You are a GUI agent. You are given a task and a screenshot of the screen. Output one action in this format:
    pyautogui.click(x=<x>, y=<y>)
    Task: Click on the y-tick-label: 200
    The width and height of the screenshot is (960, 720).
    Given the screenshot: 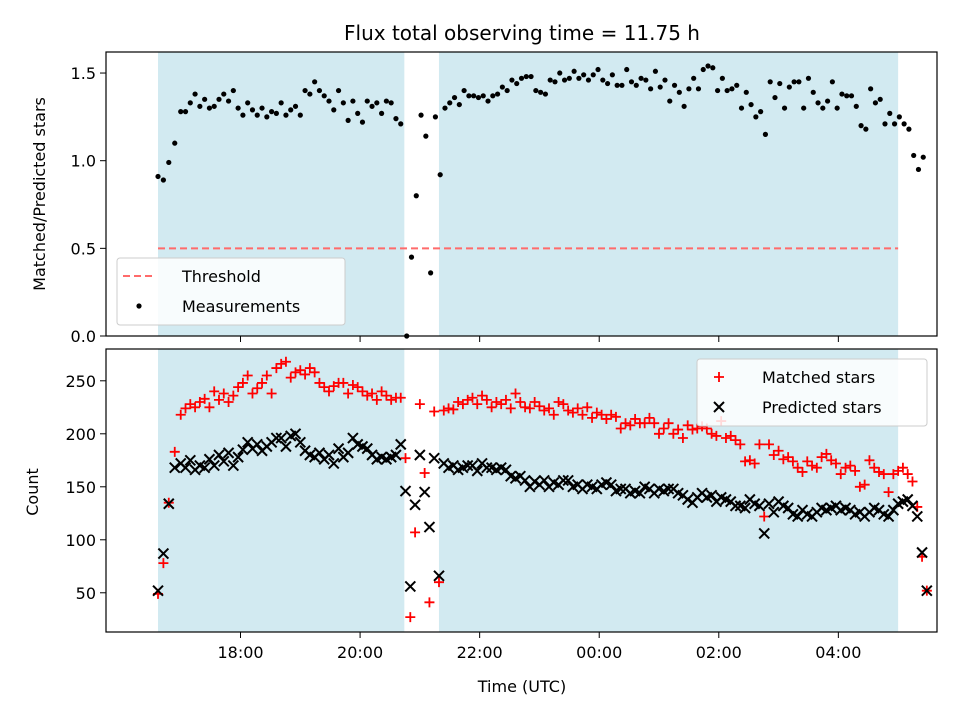 What is the action you would take?
    pyautogui.click(x=80, y=434)
    